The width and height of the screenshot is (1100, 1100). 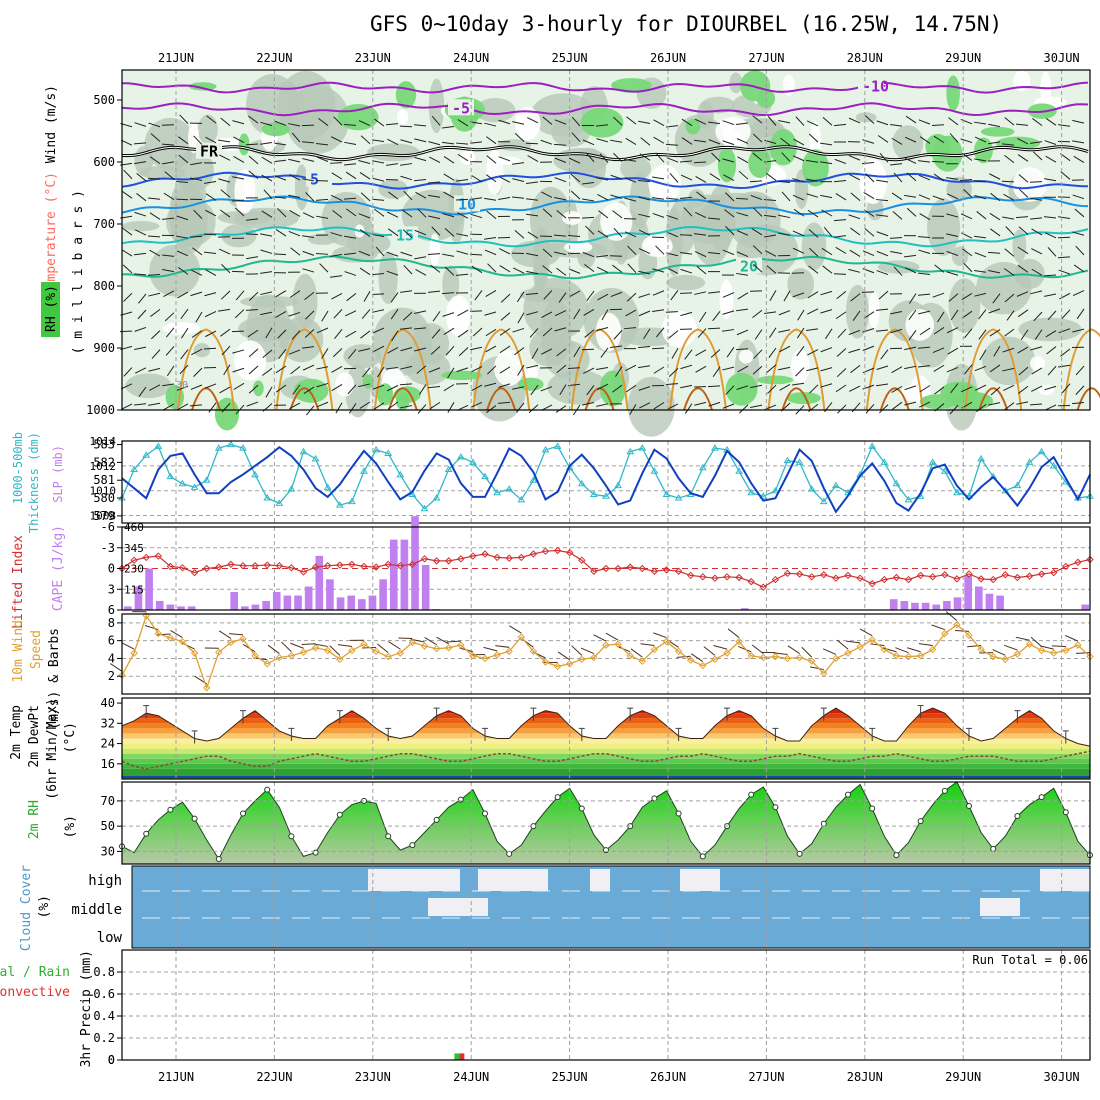 What do you see at coordinates (104, 516) in the screenshot?
I see `y-tick-label: 579` at bounding box center [104, 516].